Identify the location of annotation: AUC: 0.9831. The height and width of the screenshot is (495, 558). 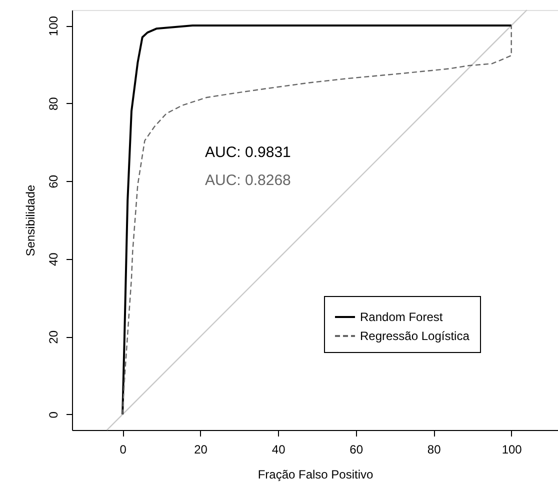
(248, 152).